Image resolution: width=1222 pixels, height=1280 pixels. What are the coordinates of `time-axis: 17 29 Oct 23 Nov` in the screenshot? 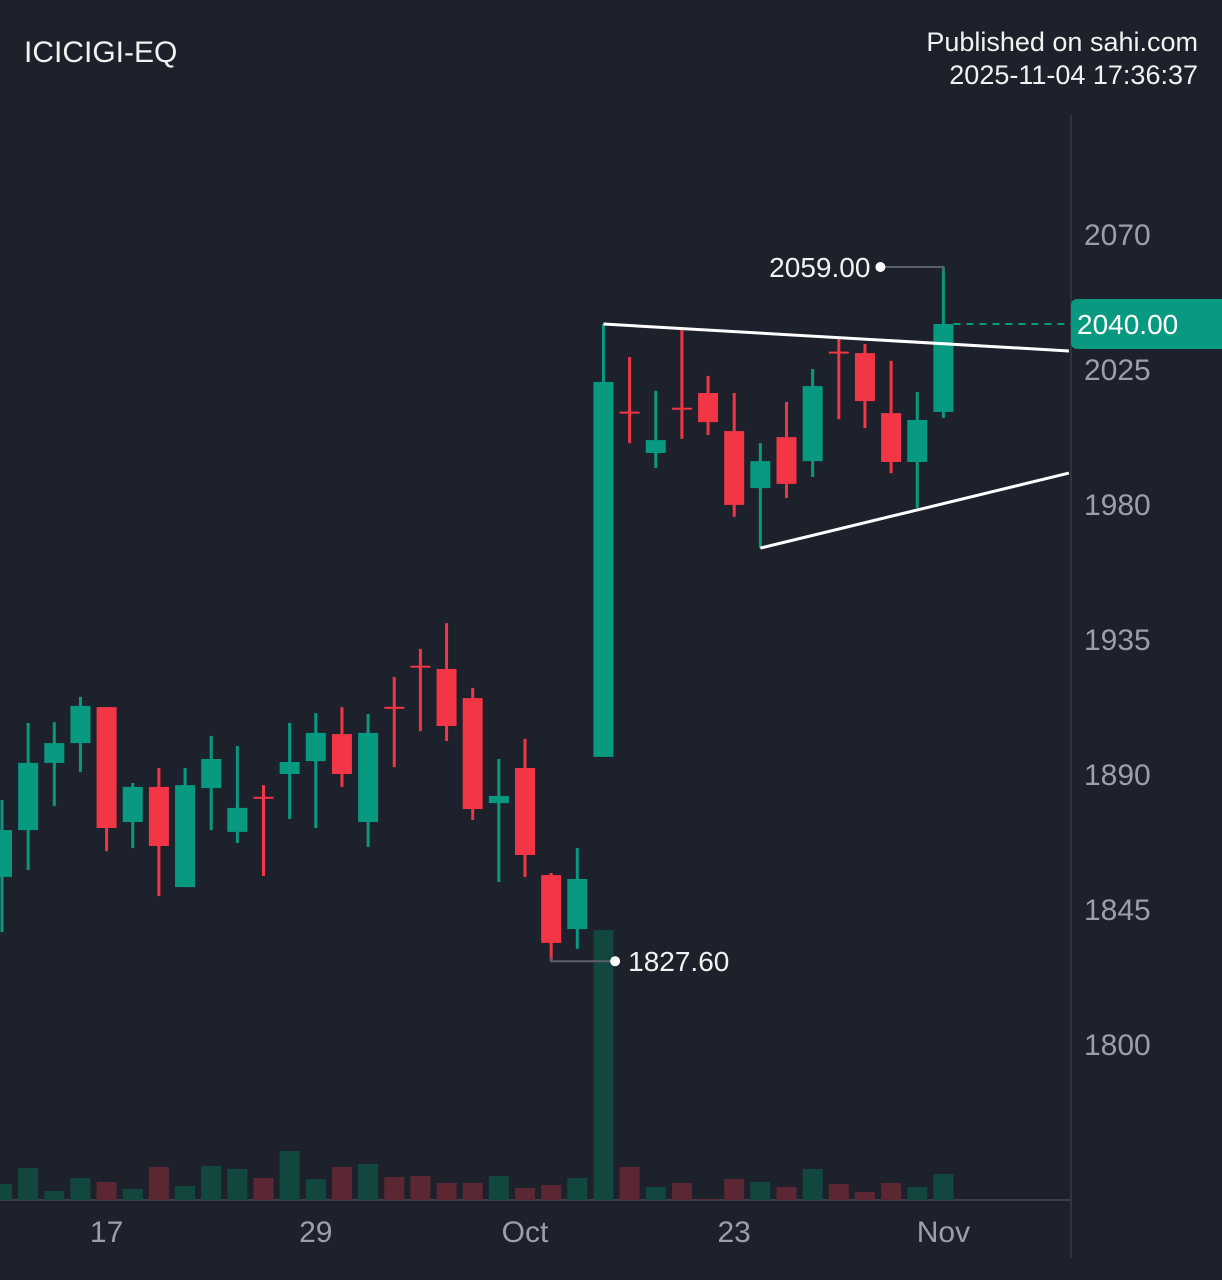 It's located at (530, 1232).